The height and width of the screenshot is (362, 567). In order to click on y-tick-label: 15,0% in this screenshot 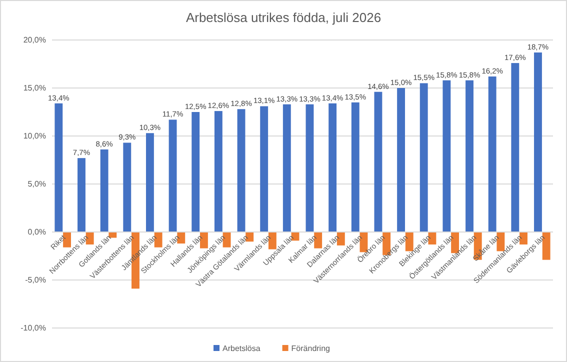, I will do `click(34, 88)`.